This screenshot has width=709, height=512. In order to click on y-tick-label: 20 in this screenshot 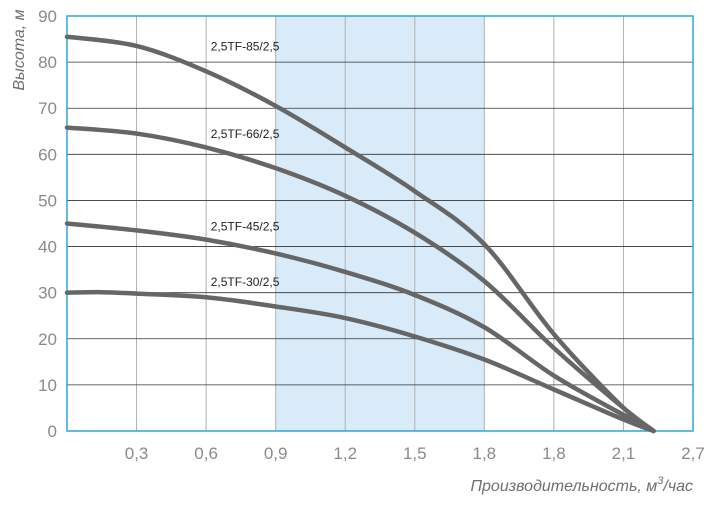, I will do `click(47, 339)`.